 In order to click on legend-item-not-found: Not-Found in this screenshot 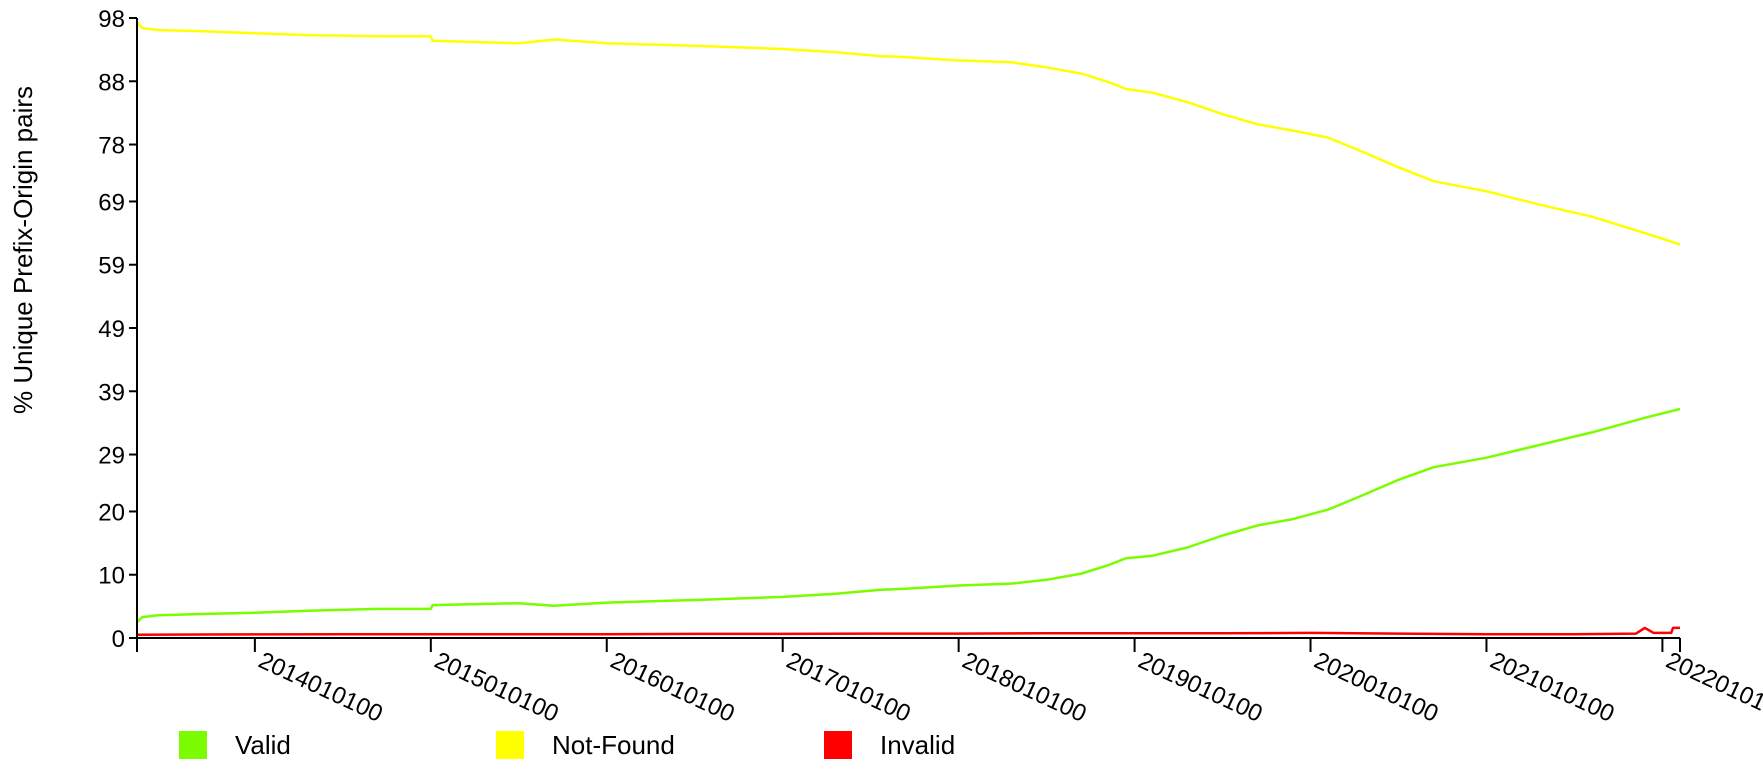, I will do `click(585, 745)`.